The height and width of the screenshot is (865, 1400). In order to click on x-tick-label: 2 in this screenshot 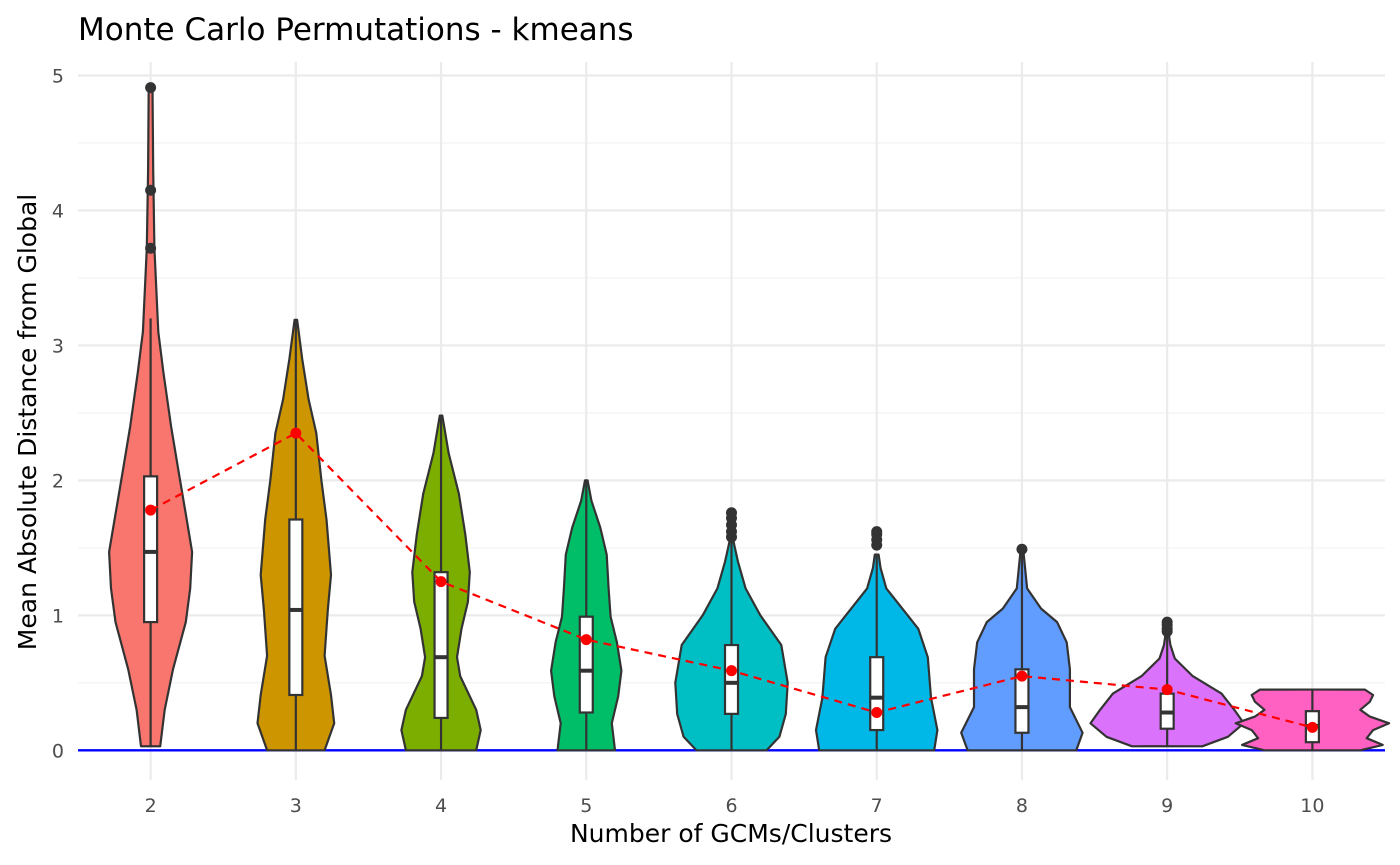, I will do `click(151, 806)`.